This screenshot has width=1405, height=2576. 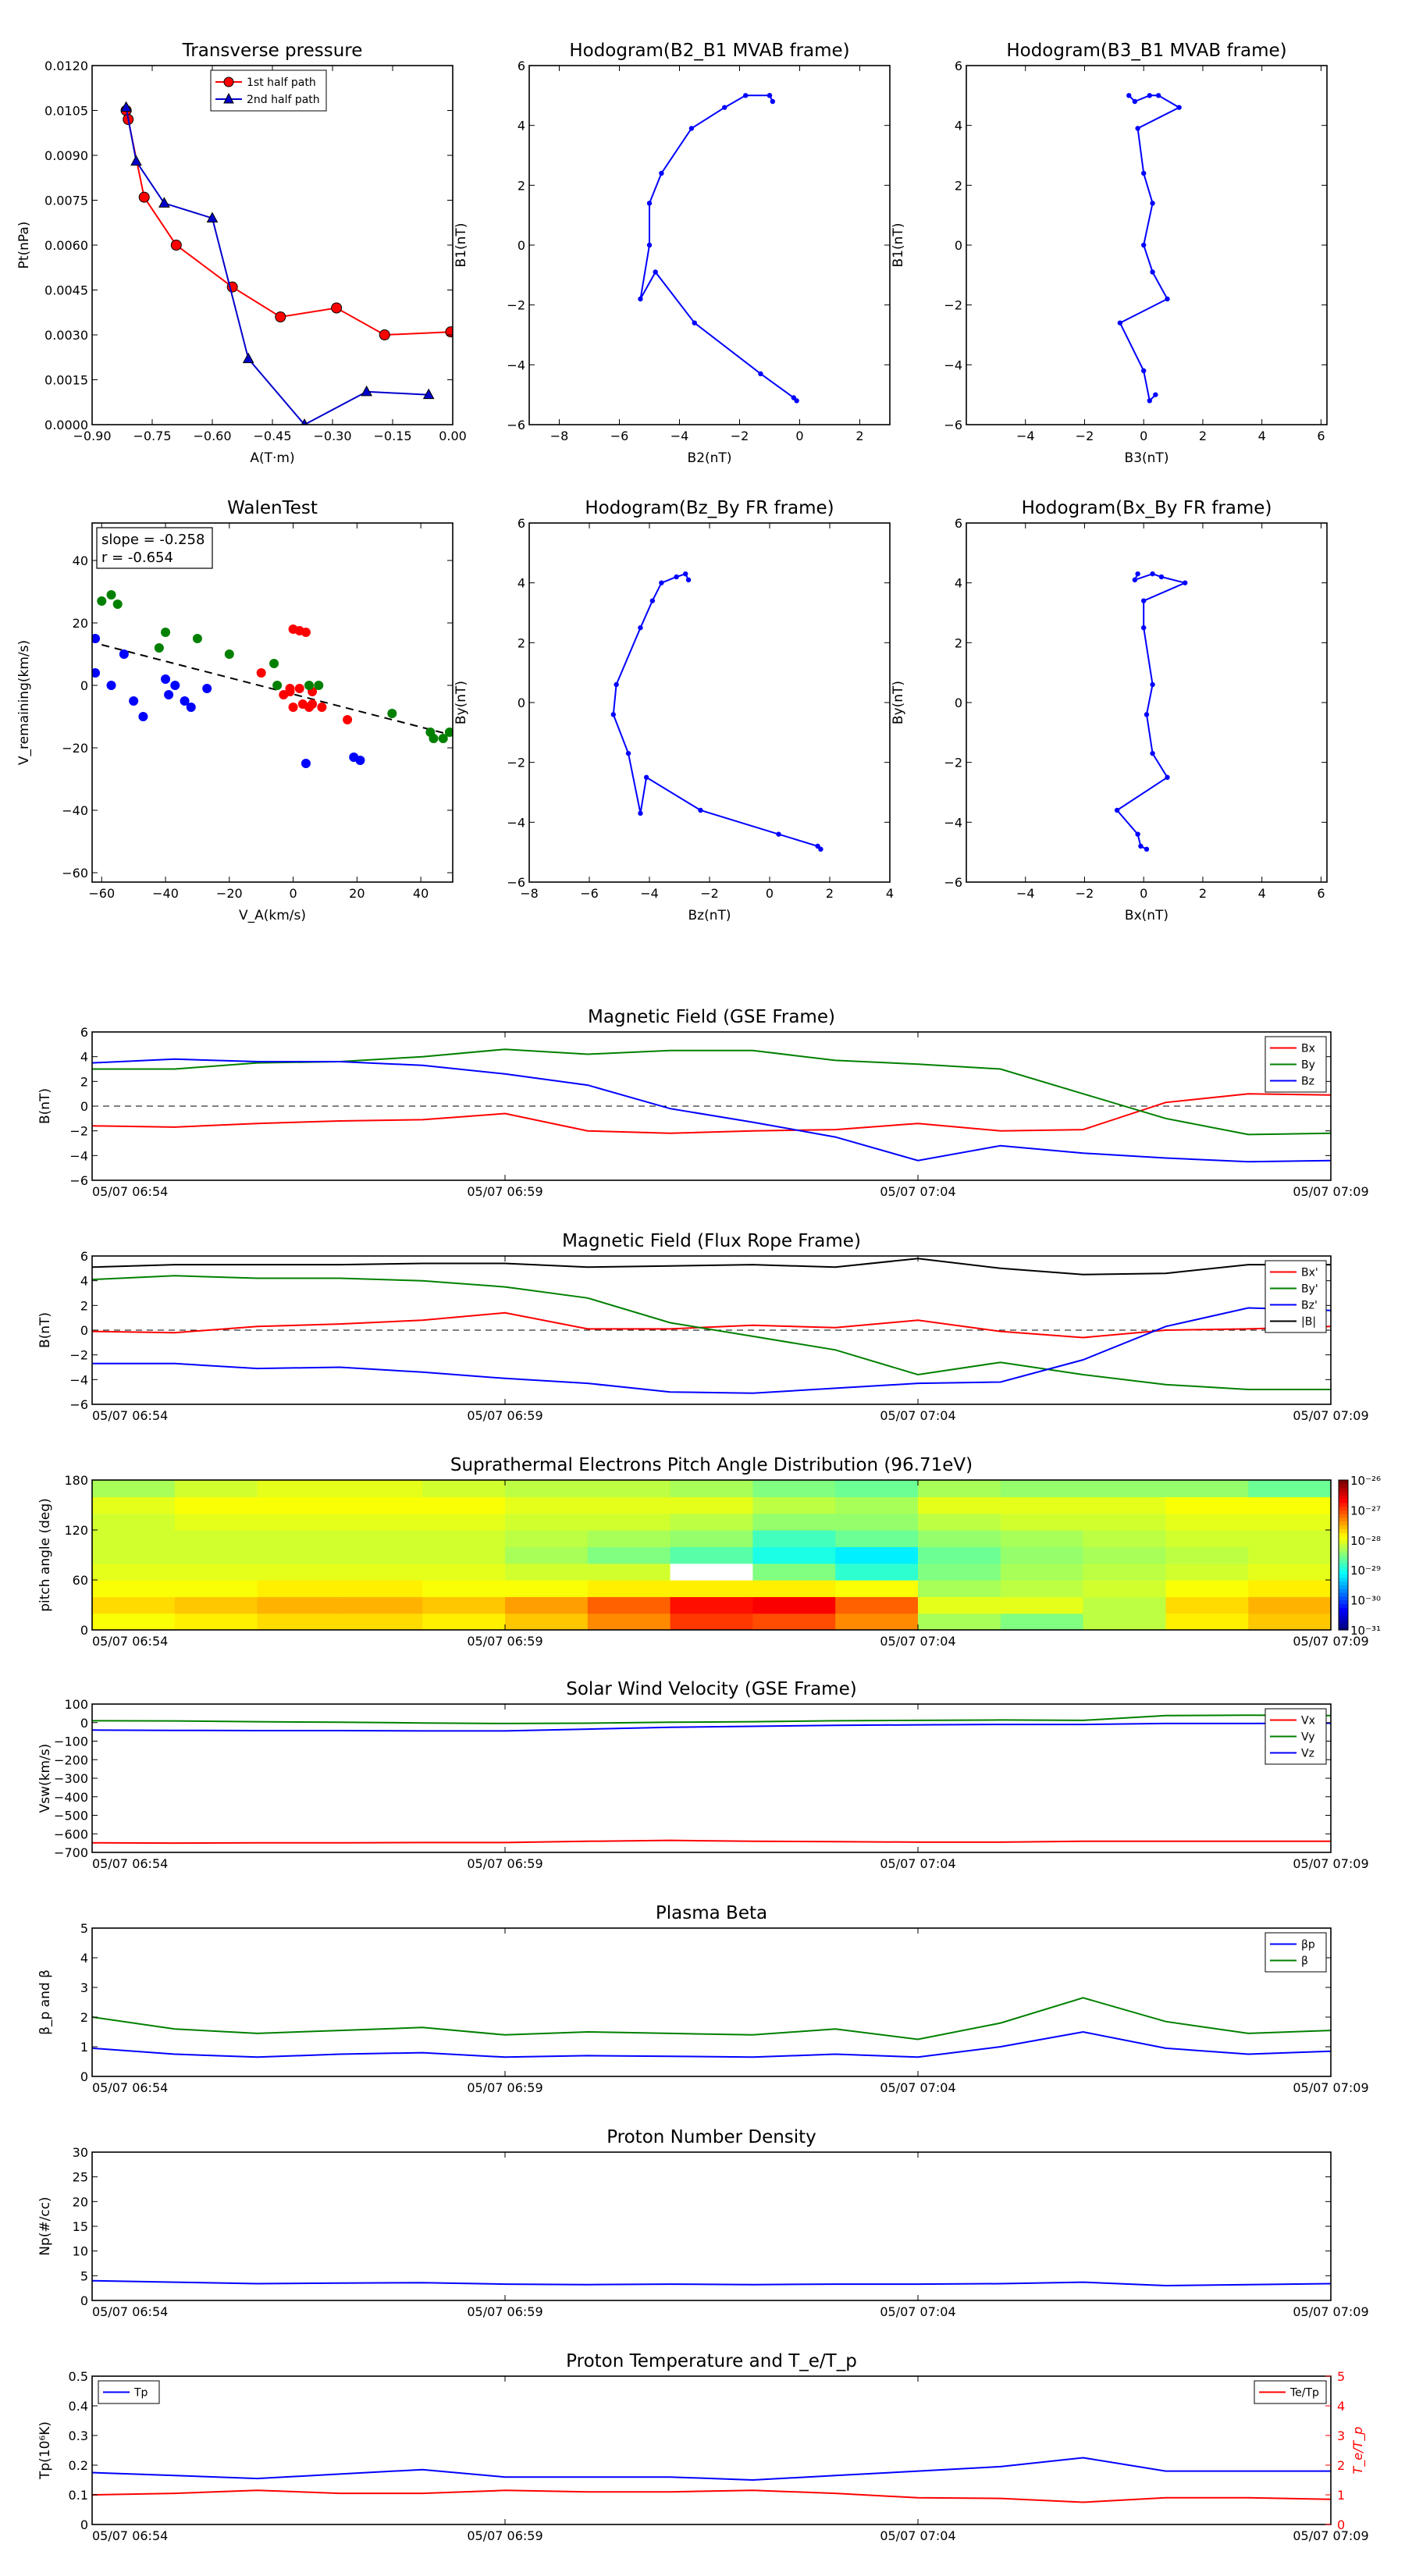 What do you see at coordinates (75, 873) in the screenshot?
I see `y-tick-label: −60` at bounding box center [75, 873].